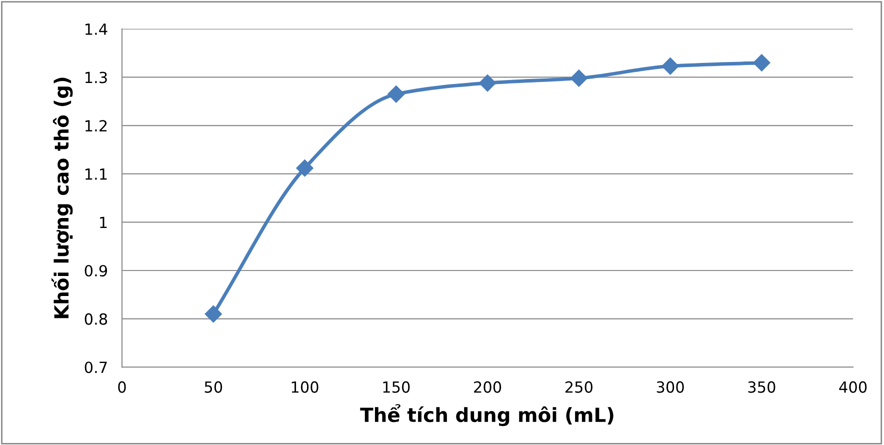 The height and width of the screenshot is (445, 884). What do you see at coordinates (488, 387) in the screenshot?
I see `x-tick-label: 200` at bounding box center [488, 387].